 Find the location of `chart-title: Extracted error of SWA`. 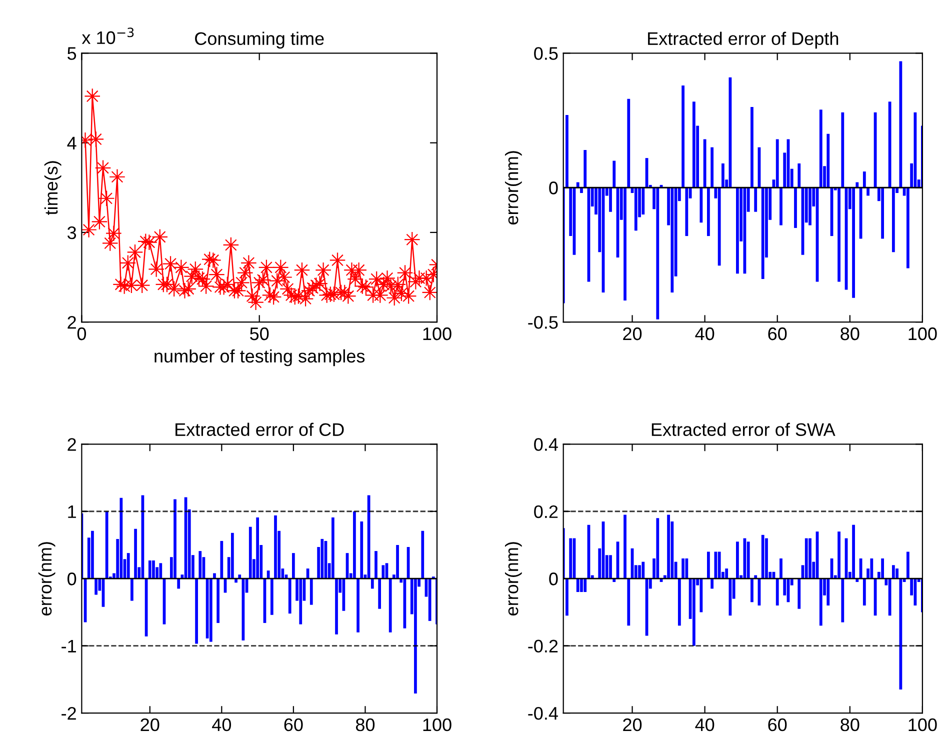

chart-title: Extracted error of SWA is located at coordinates (744, 429).